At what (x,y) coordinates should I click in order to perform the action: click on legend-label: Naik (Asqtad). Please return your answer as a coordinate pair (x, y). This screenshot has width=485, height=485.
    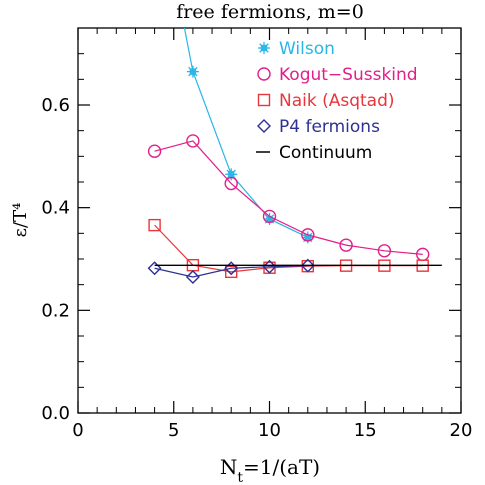
    Looking at the image, I should click on (337, 101).